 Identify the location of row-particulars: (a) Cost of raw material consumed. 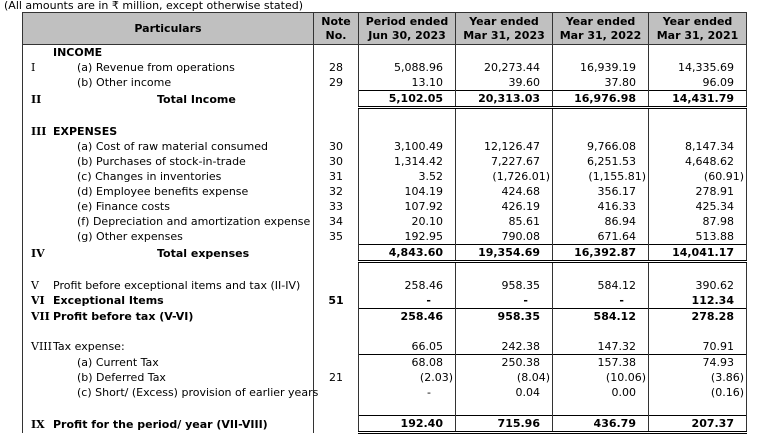
(168, 146).